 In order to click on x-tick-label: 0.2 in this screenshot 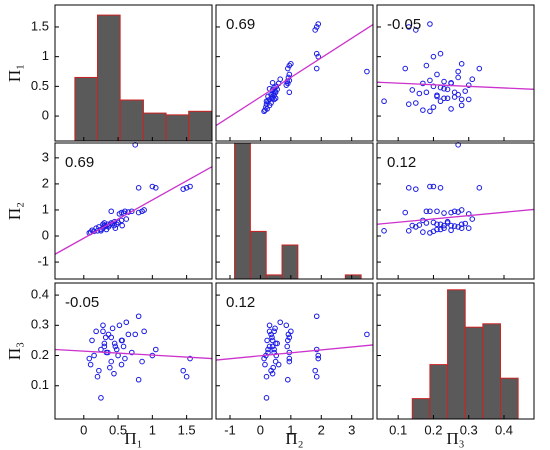, I will do `click(433, 429)`.